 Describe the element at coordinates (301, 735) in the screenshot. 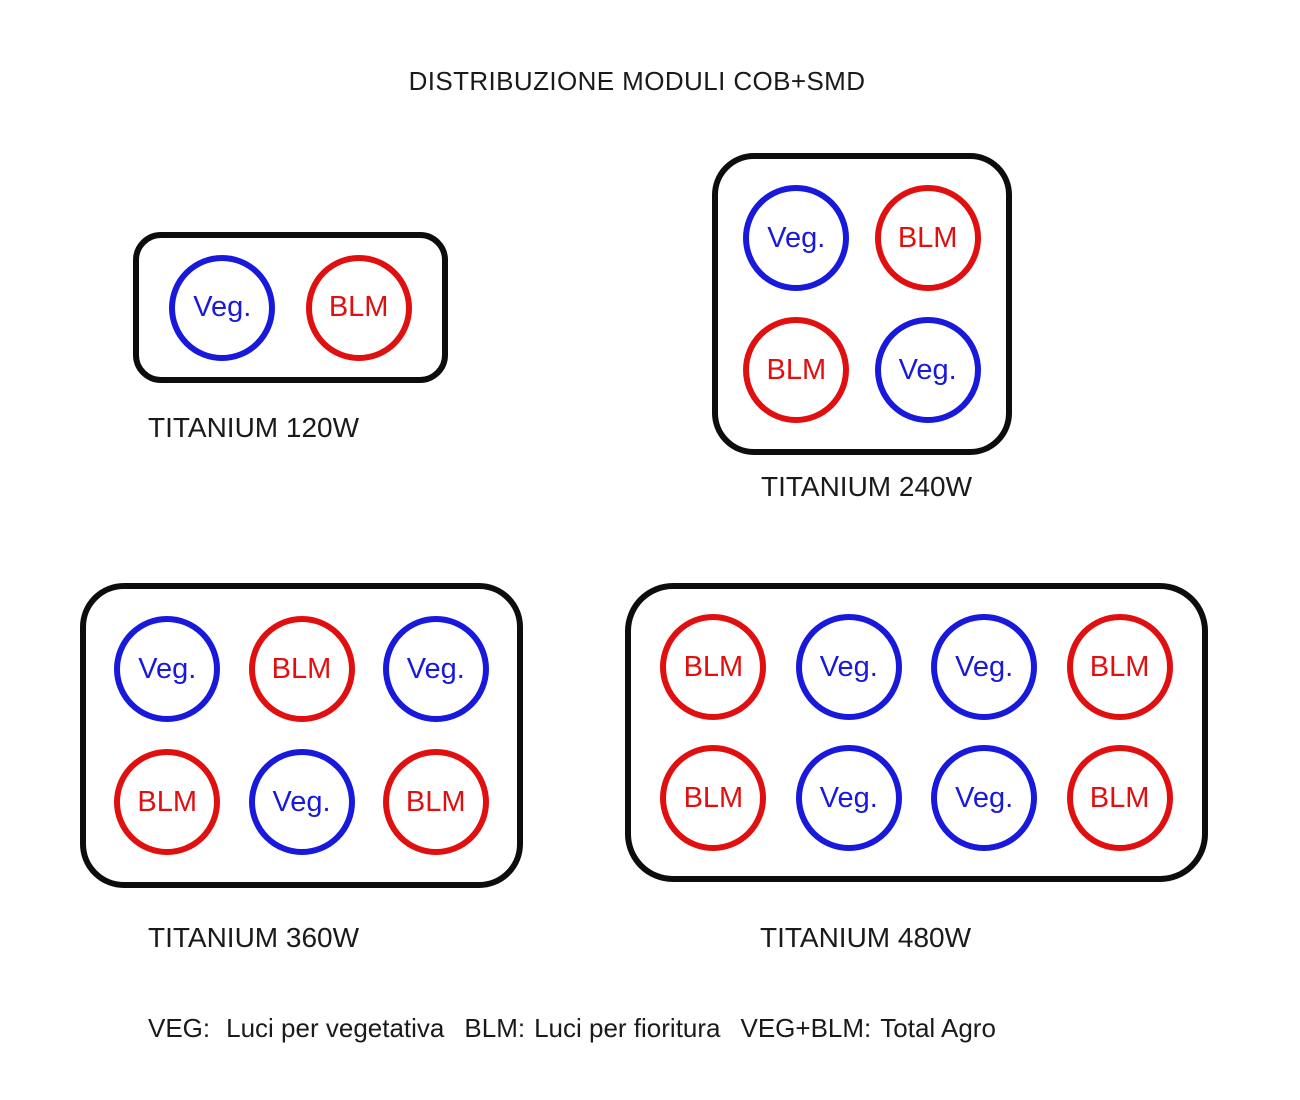

I see `titanium-360w-frame: Veg. BLM Veg. BLM Veg. BLM` at that location.